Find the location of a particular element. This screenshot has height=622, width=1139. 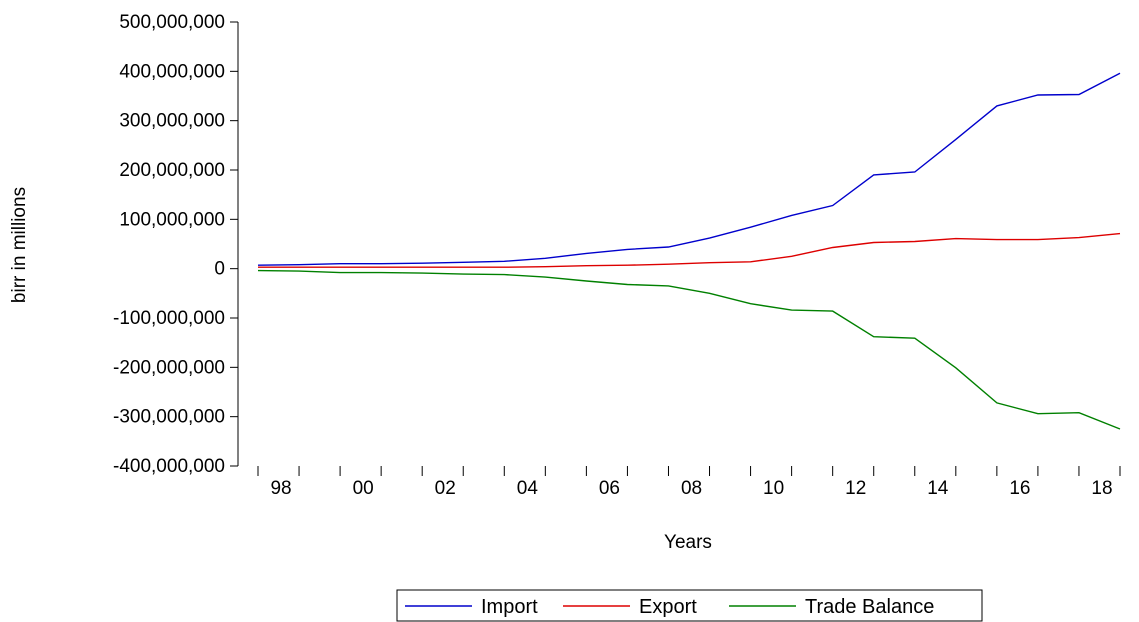

y-tick-label: 0 is located at coordinates (219, 269).